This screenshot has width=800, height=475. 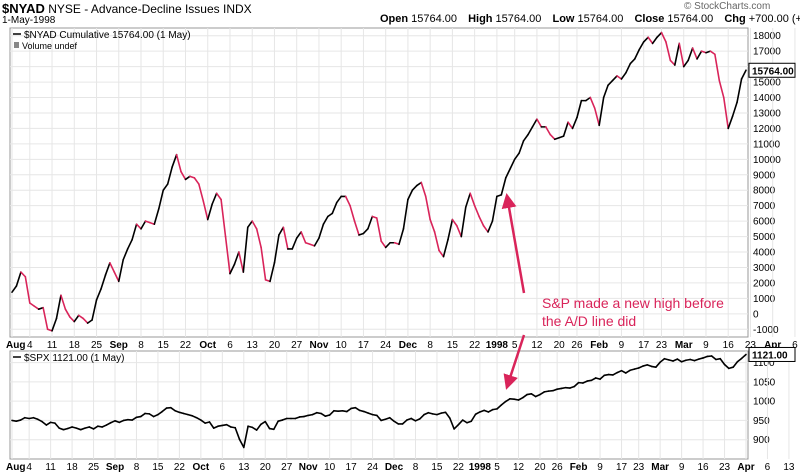 I want to click on y-tick-label: 15000, so click(x=767, y=83).